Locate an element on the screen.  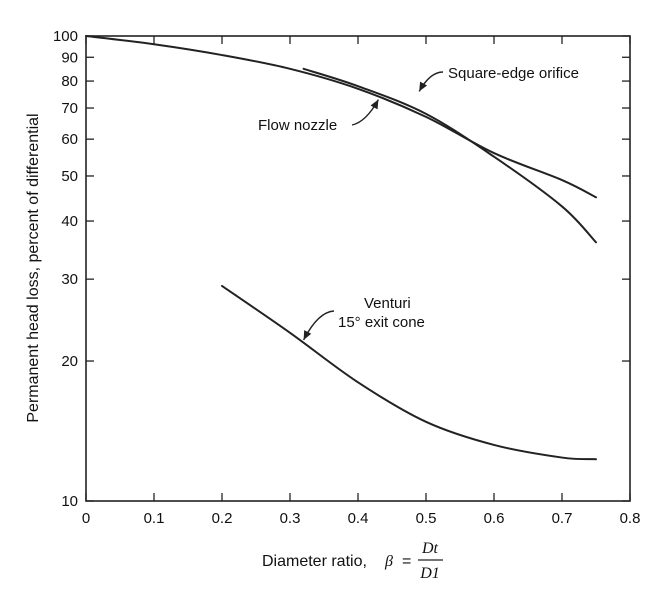
annotation-venturi-label-line2: 15° exit cone is located at coordinates (381, 322).